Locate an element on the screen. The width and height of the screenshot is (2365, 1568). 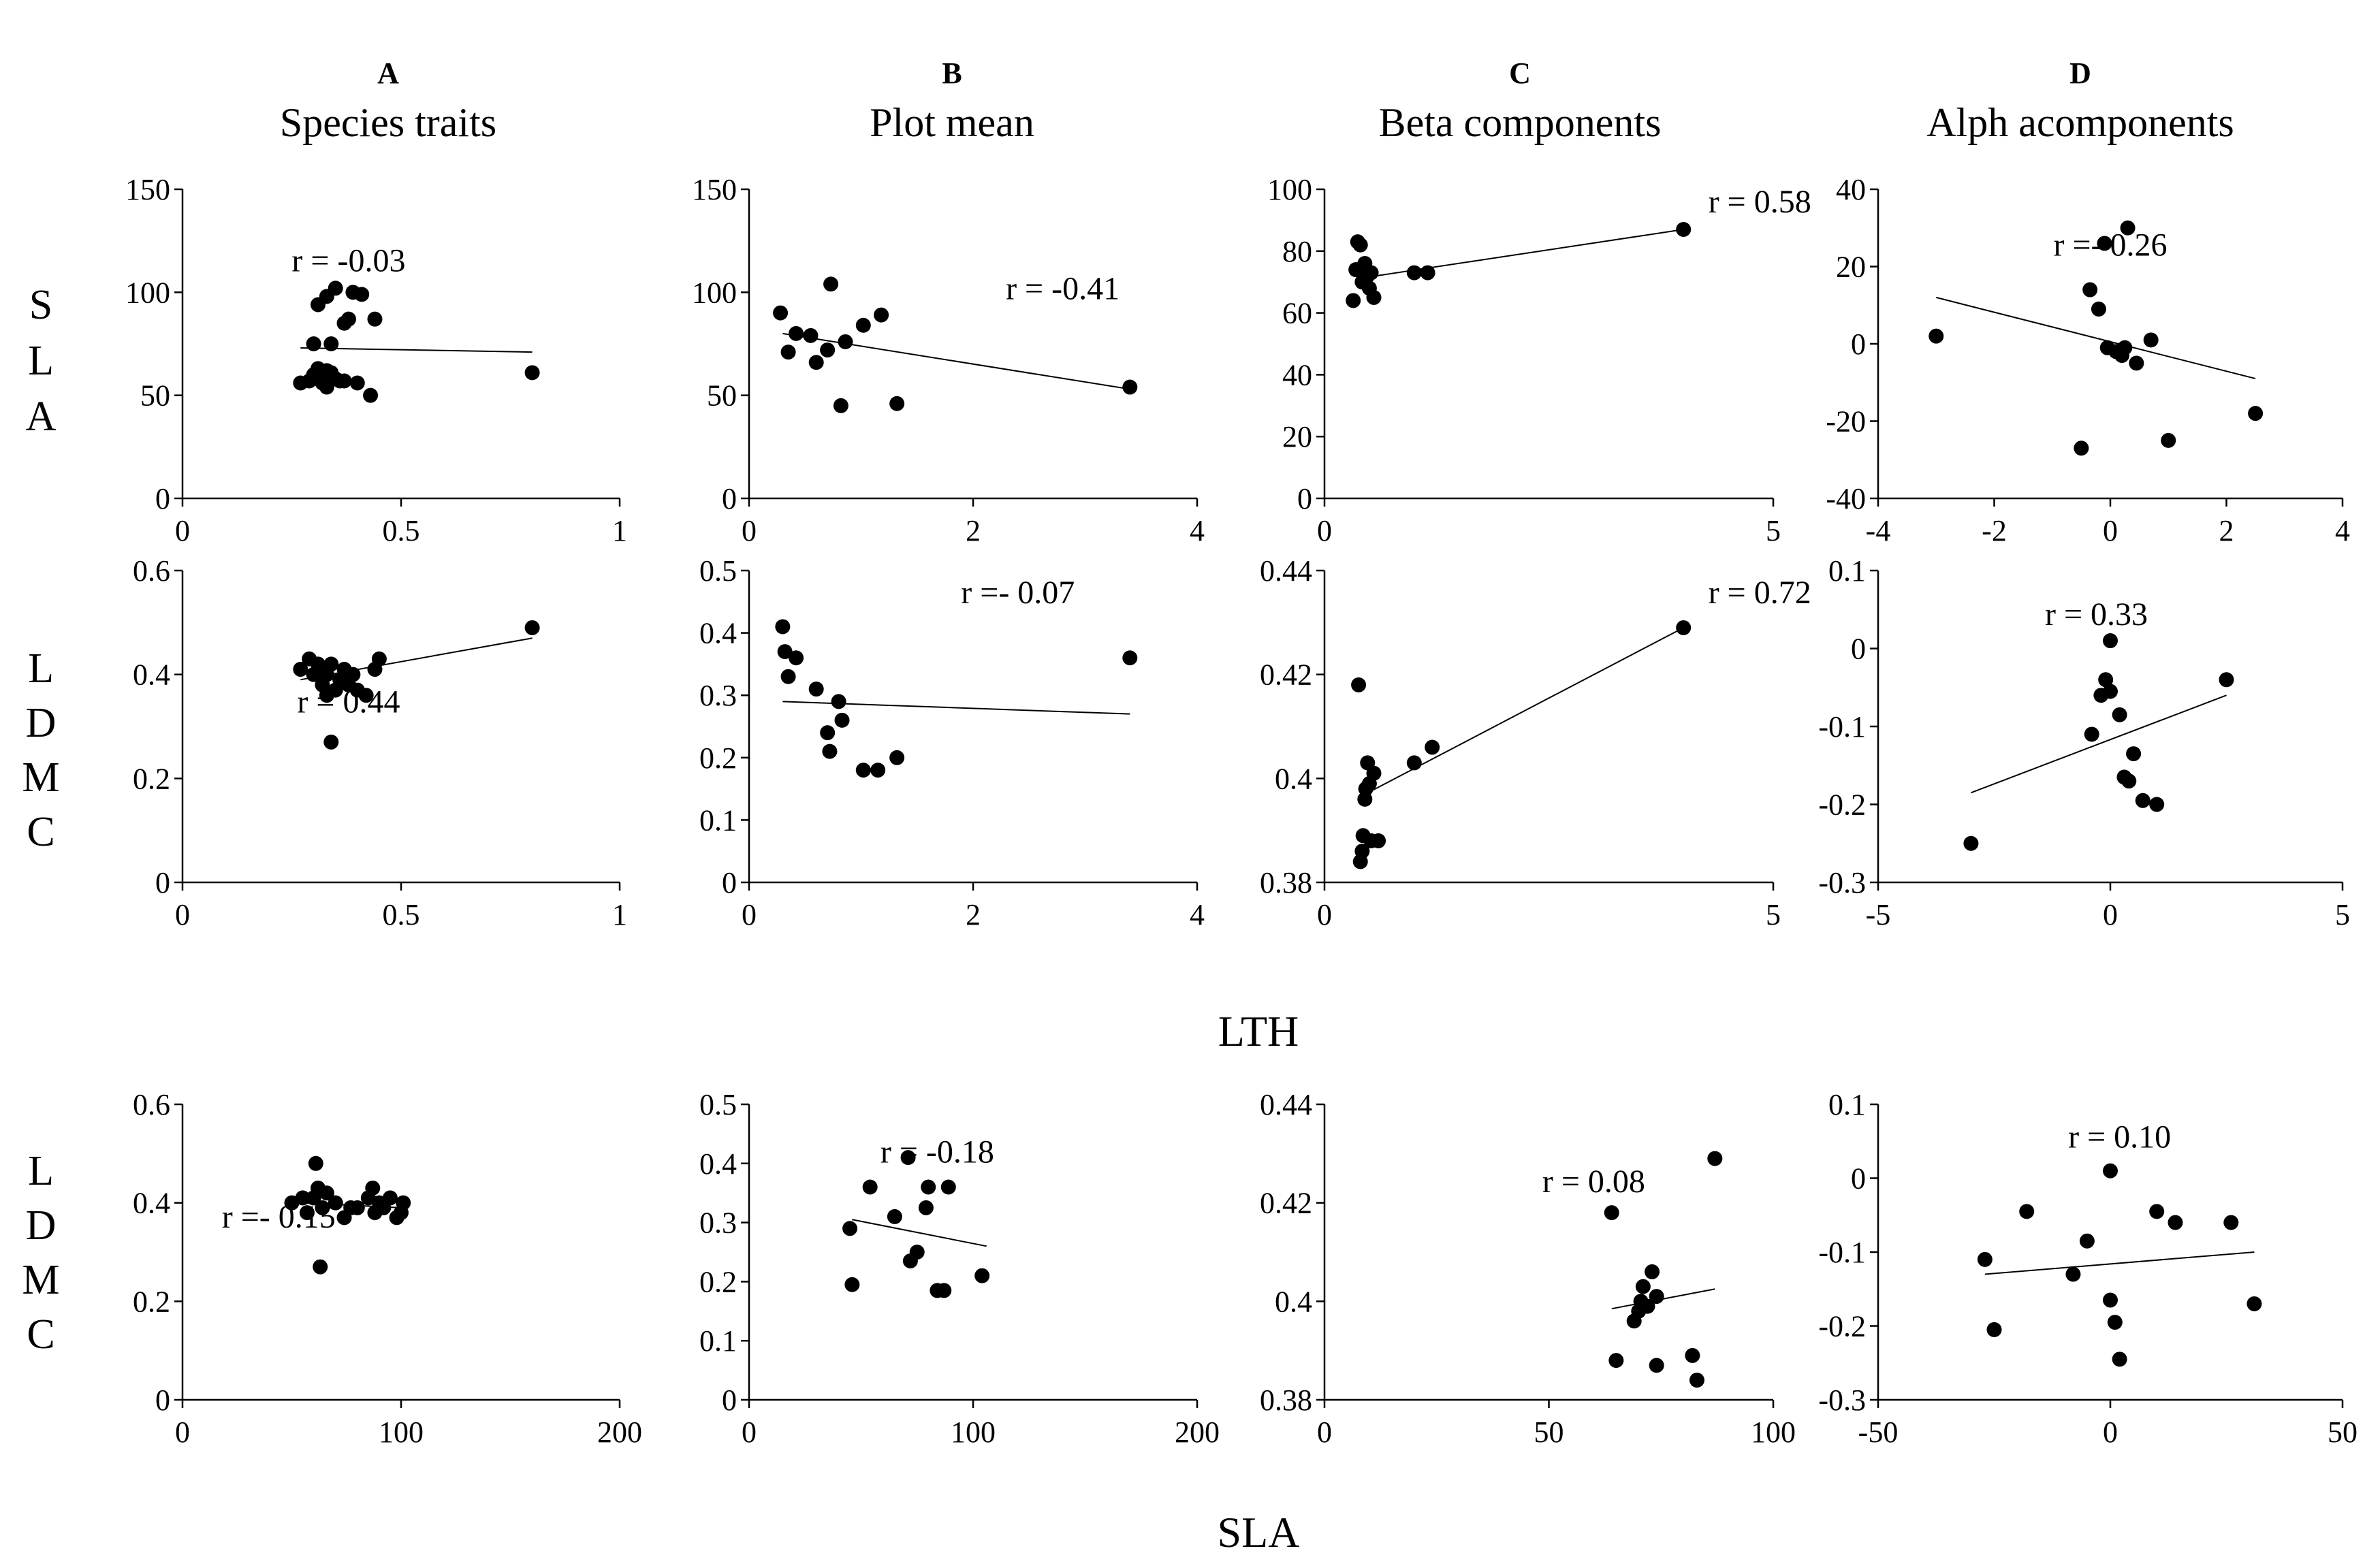
y-tick-label: 150 is located at coordinates (147, 189).